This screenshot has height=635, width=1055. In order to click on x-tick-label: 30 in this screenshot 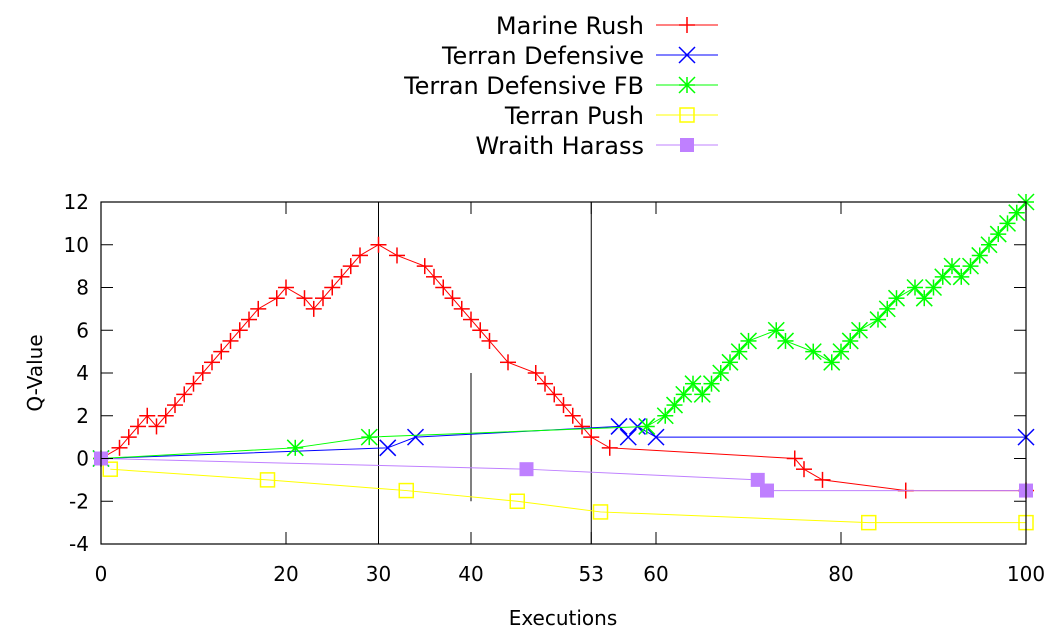, I will do `click(378, 574)`.